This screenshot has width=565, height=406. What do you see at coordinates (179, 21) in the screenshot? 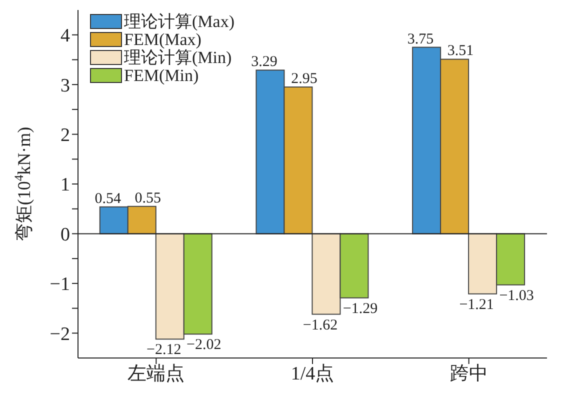
I see `legend-label: 理论计算(Max)` at bounding box center [179, 21].